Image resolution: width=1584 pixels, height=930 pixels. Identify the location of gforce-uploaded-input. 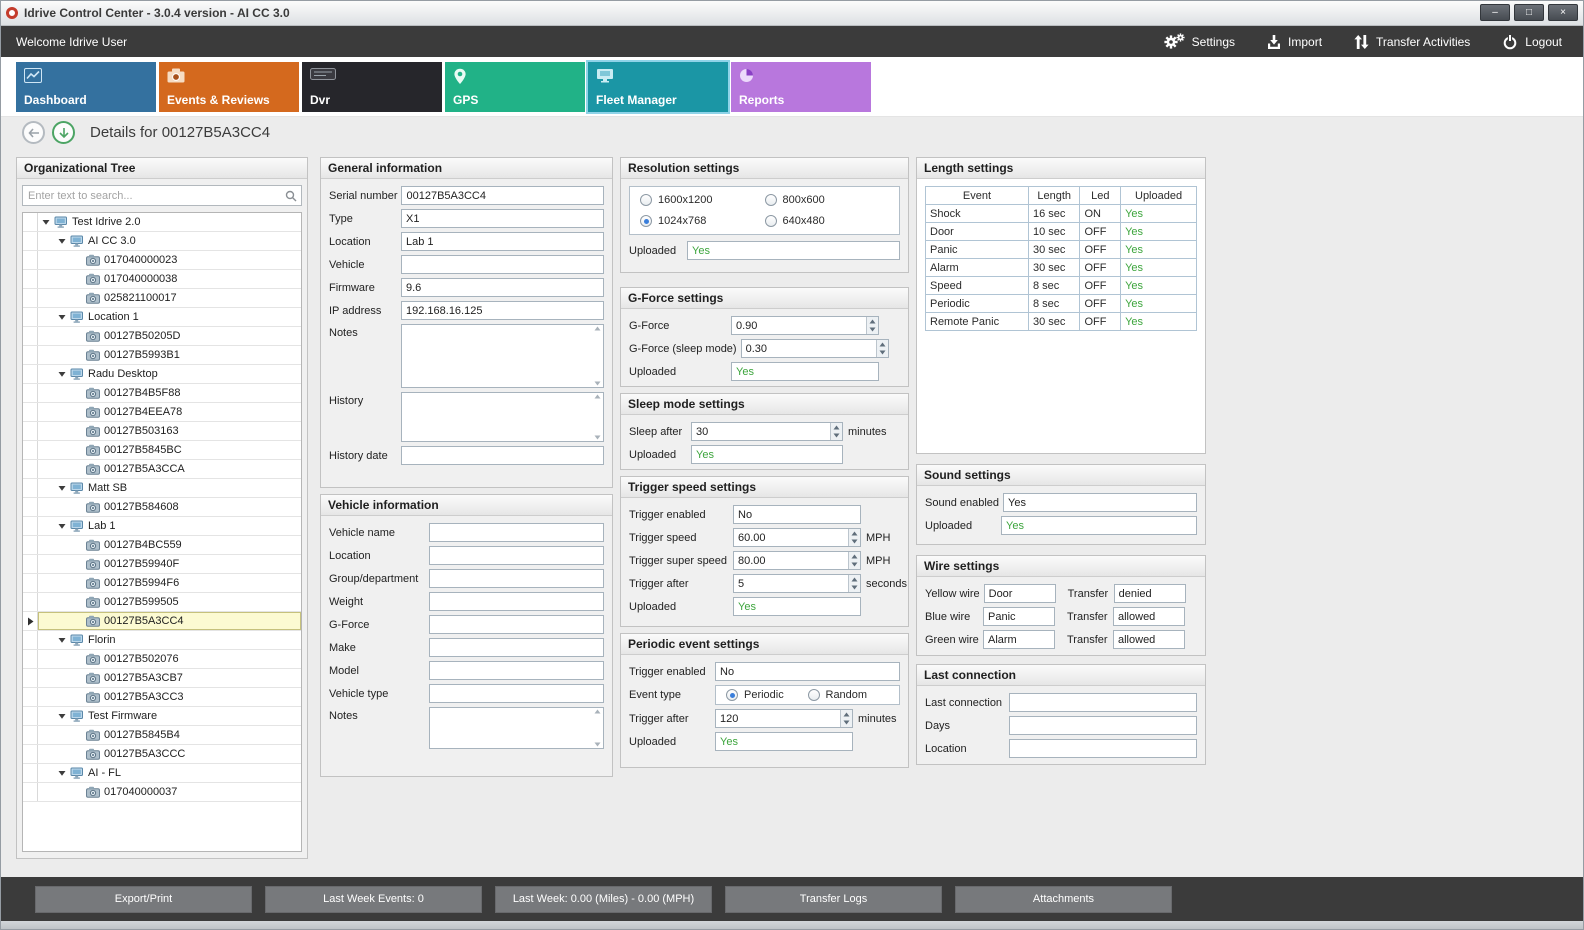
(805, 371).